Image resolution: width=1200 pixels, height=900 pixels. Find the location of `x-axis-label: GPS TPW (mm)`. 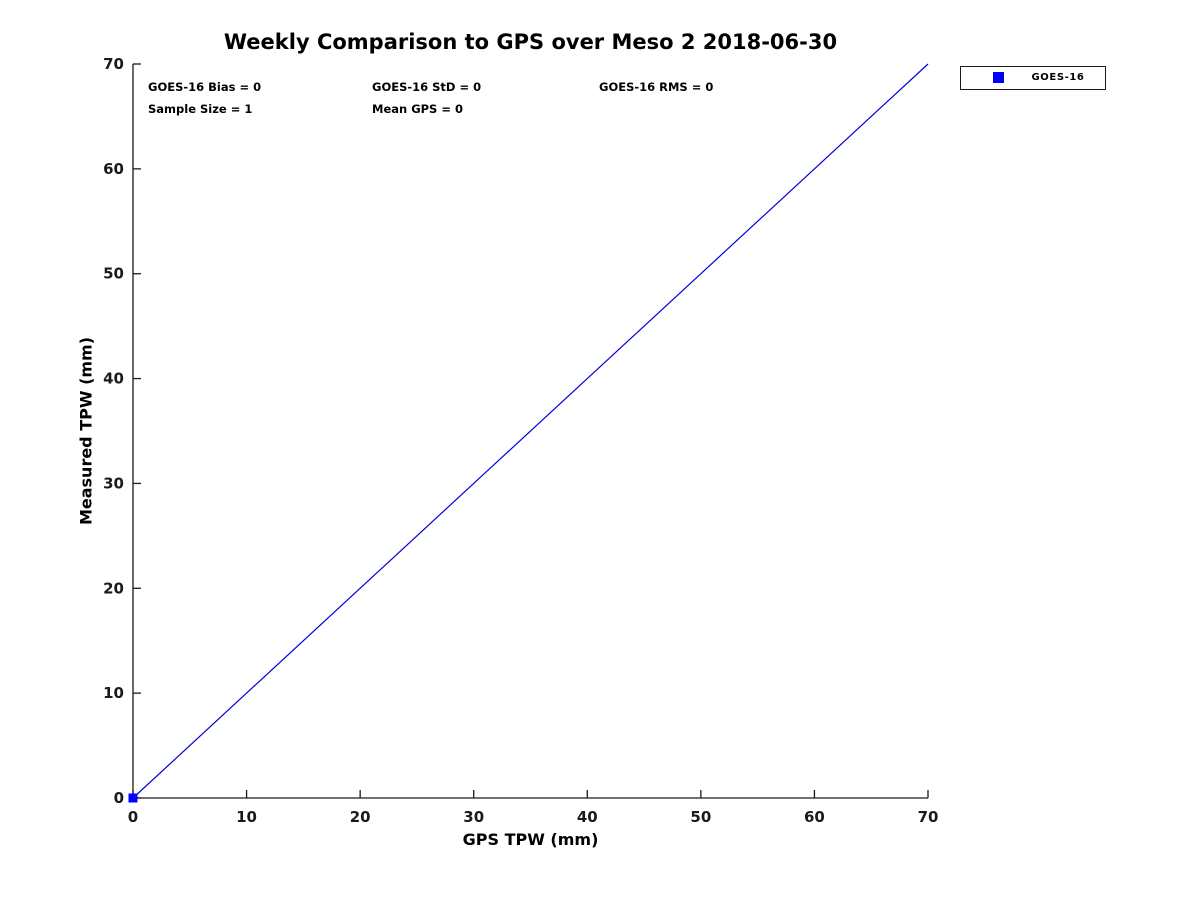

x-axis-label: GPS TPW (mm) is located at coordinates (530, 839).